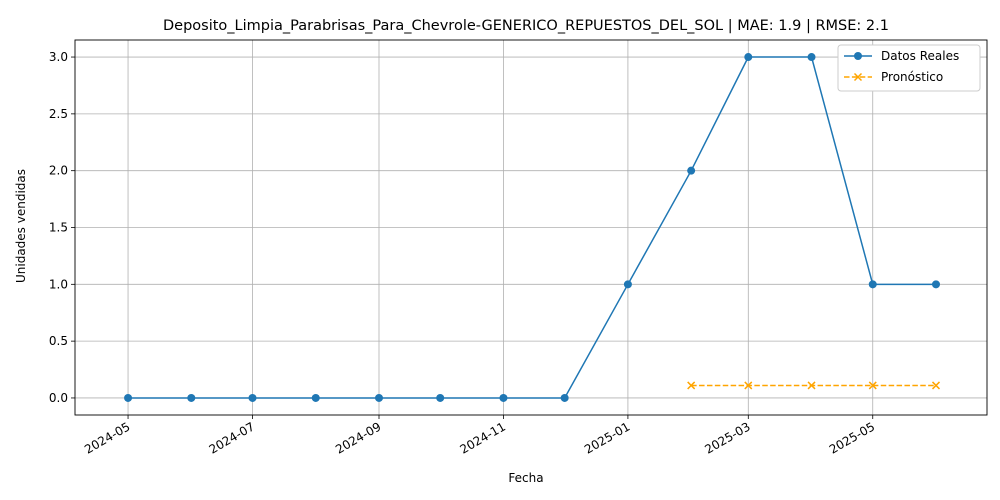  I want to click on y-axis: 0.0 0.5 1.0 1.5 2.0 2.5 3.0, so click(62, 227).